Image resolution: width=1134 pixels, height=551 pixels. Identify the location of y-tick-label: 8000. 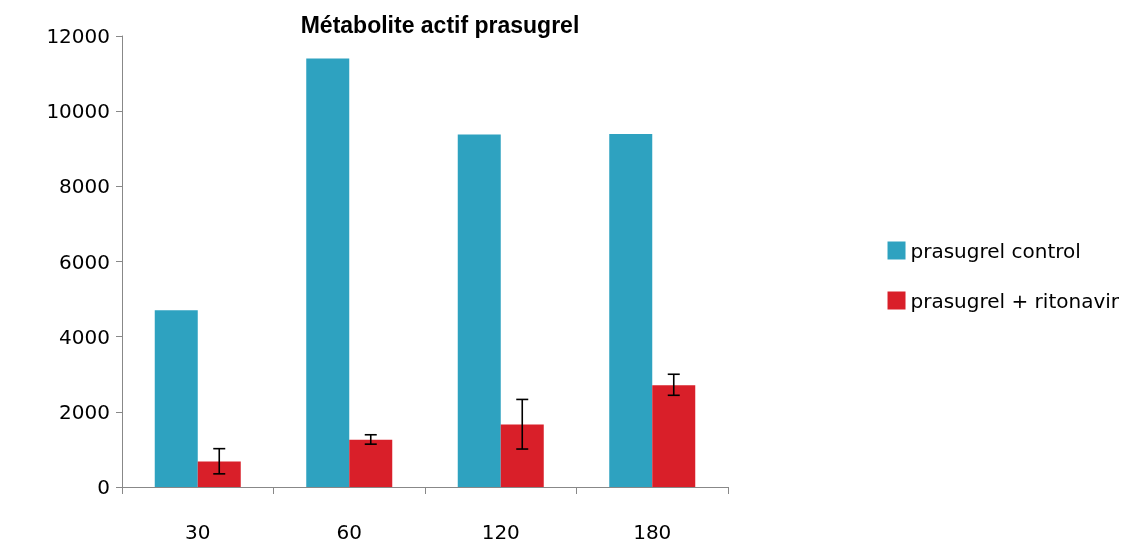
(84, 186).